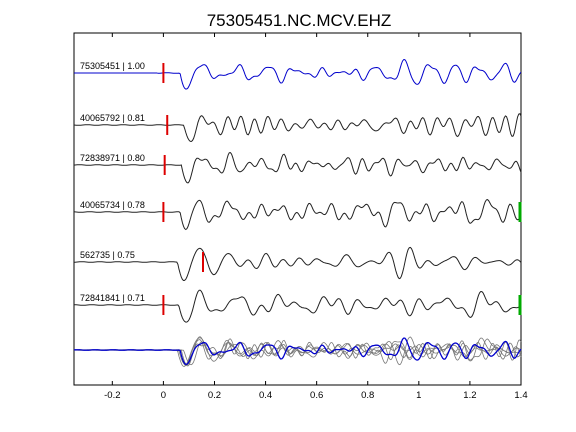 Image resolution: width=576 pixels, height=432 pixels. I want to click on x-tick-label: 0.8, so click(367, 395).